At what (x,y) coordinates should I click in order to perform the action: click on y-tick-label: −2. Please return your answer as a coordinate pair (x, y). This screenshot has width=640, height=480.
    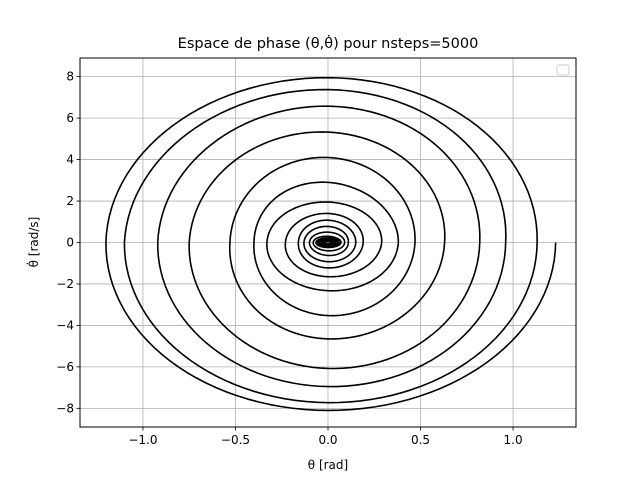
    Looking at the image, I should click on (65, 284).